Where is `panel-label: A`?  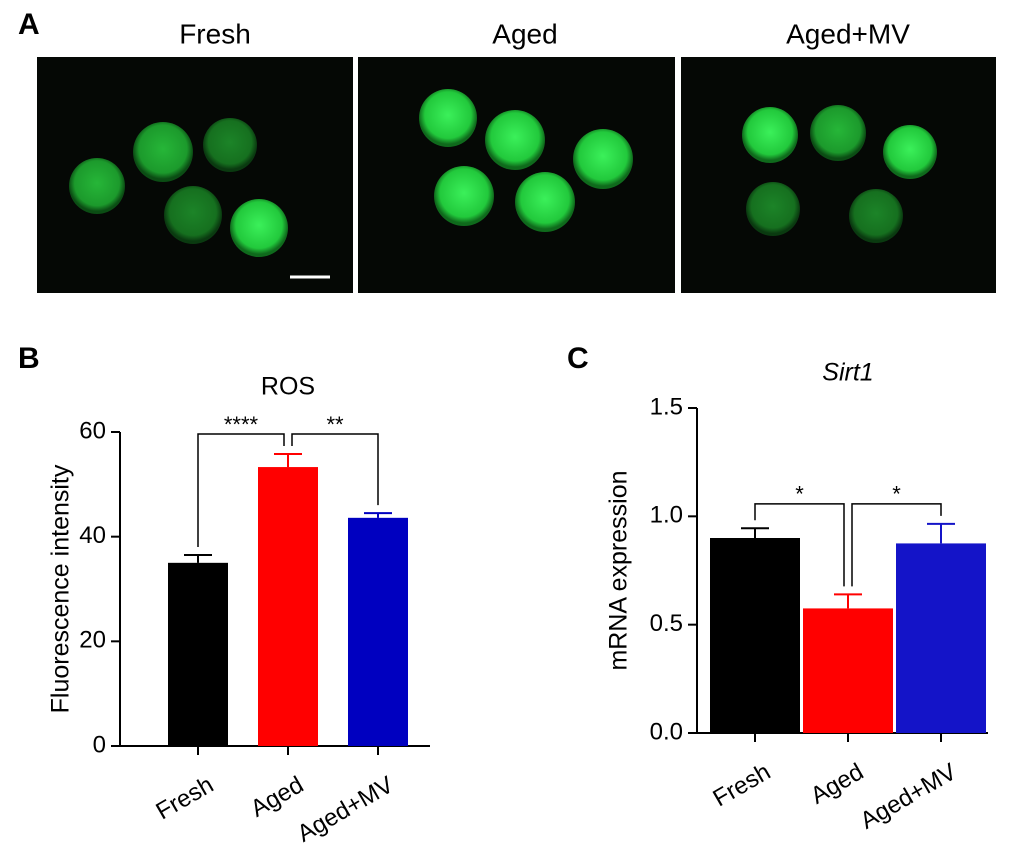 panel-label: A is located at coordinates (29, 24).